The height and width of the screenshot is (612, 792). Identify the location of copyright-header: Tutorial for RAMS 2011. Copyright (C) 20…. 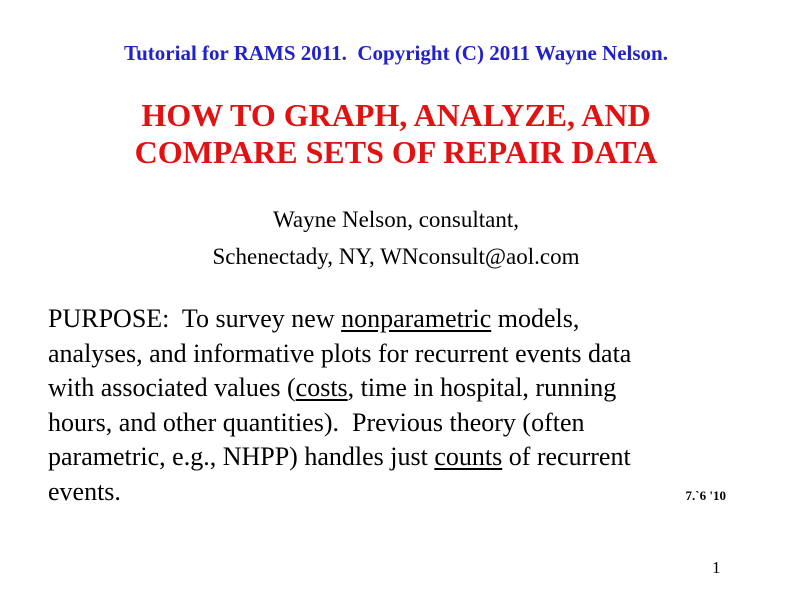
(396, 53).